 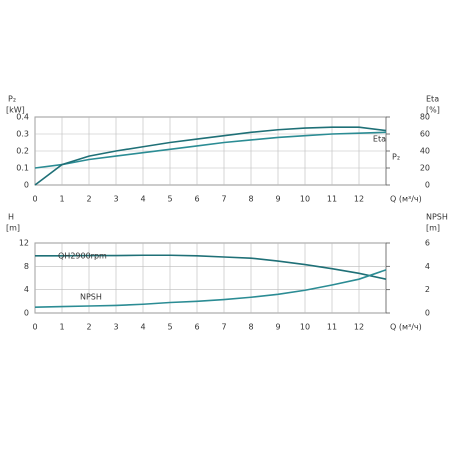 I want to click on y2-tick-label: 20, so click(x=425, y=168).